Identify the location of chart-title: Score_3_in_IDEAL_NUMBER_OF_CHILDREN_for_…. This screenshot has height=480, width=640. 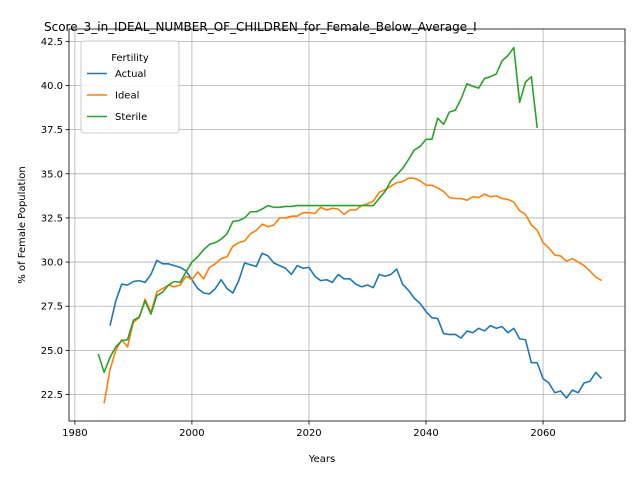
(260, 27).